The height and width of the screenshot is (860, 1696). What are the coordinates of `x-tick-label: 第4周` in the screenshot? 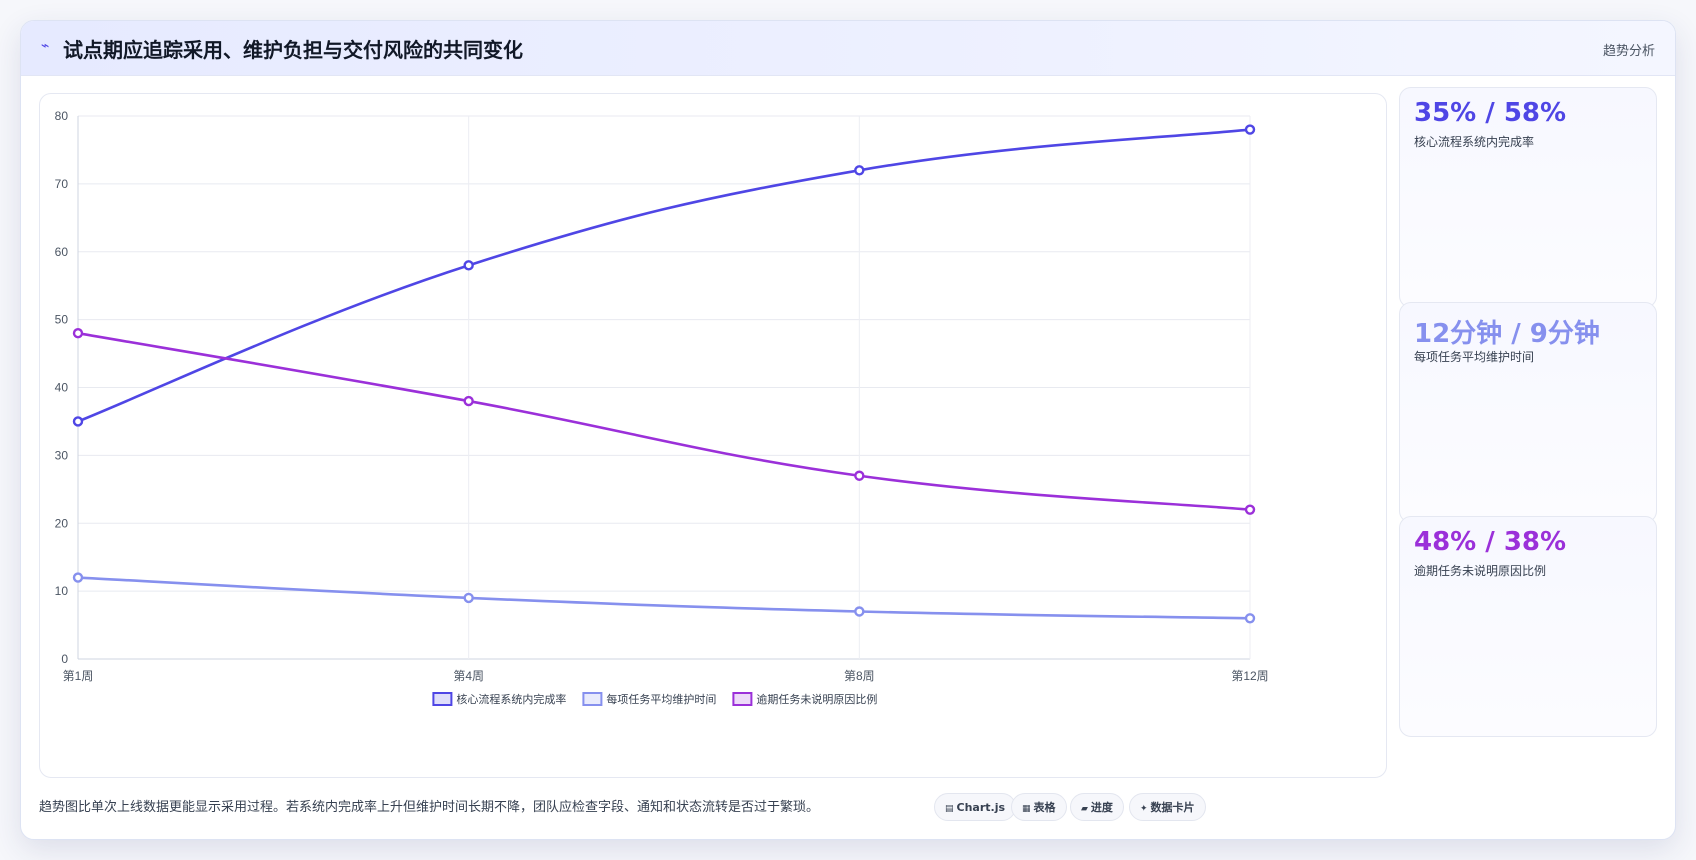 It's located at (468, 676).